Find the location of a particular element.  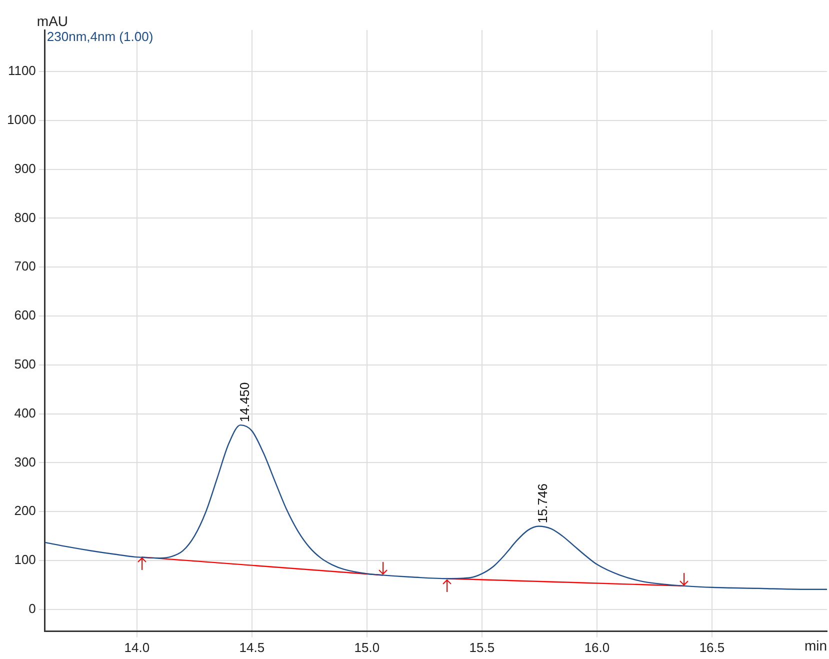

y-axis-title: mAU is located at coordinates (52, 20).